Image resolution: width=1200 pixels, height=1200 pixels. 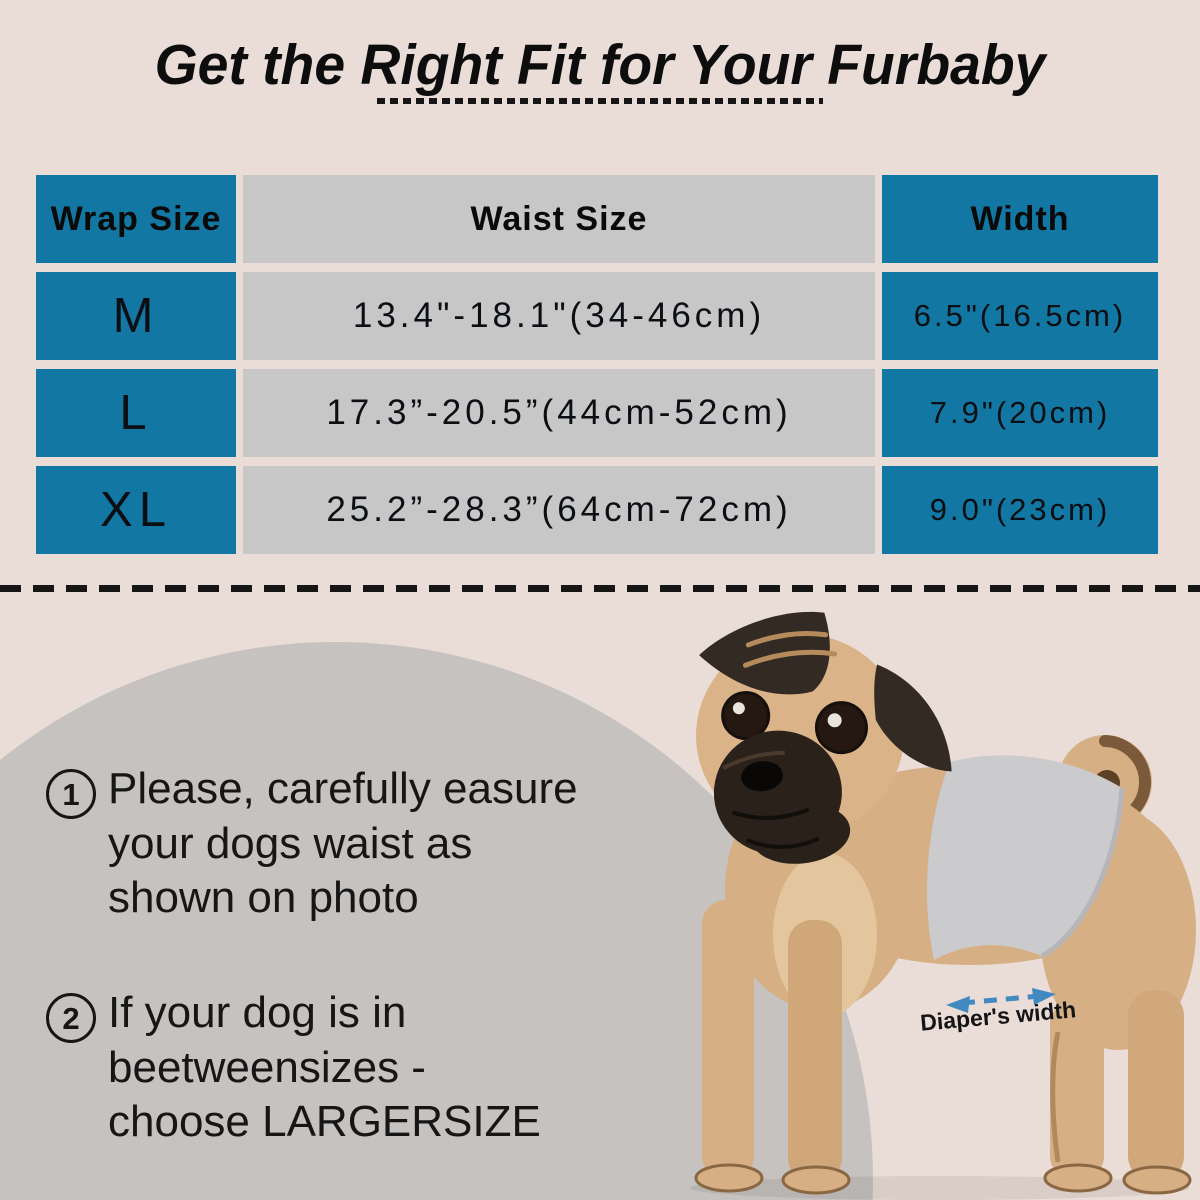 What do you see at coordinates (71, 794) in the screenshot?
I see `circled-number-1-icon: 1` at bounding box center [71, 794].